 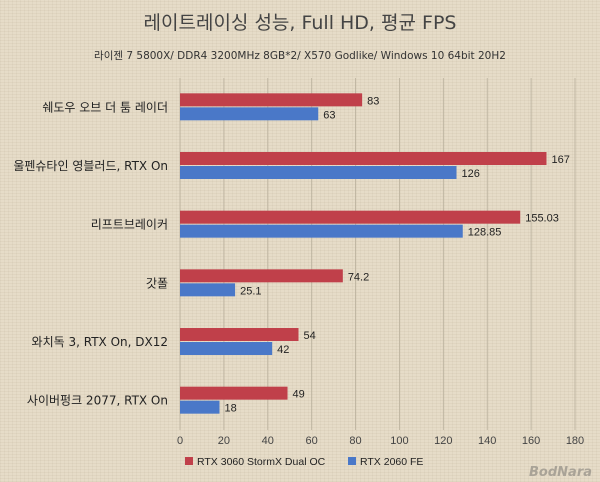 I want to click on bar-value-label: 74.2, so click(x=358, y=277).